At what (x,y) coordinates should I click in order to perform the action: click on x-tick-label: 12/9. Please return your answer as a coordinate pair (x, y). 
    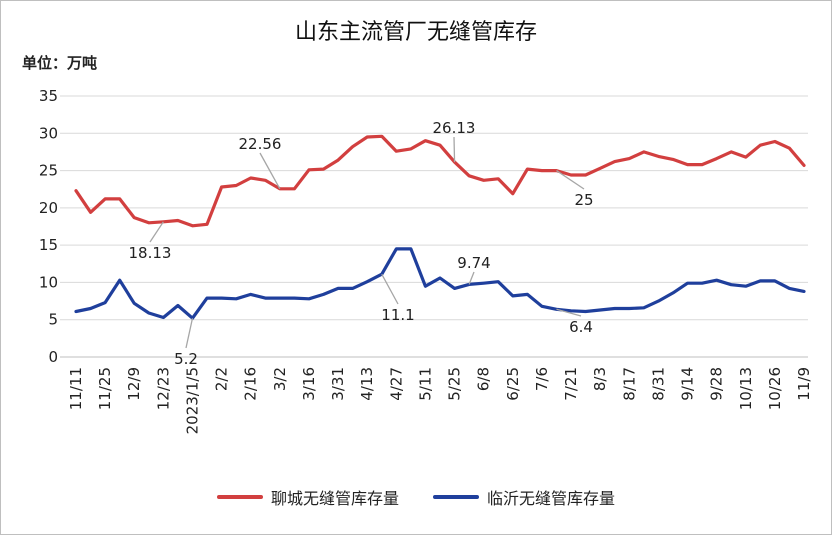
    Looking at the image, I should click on (134, 384).